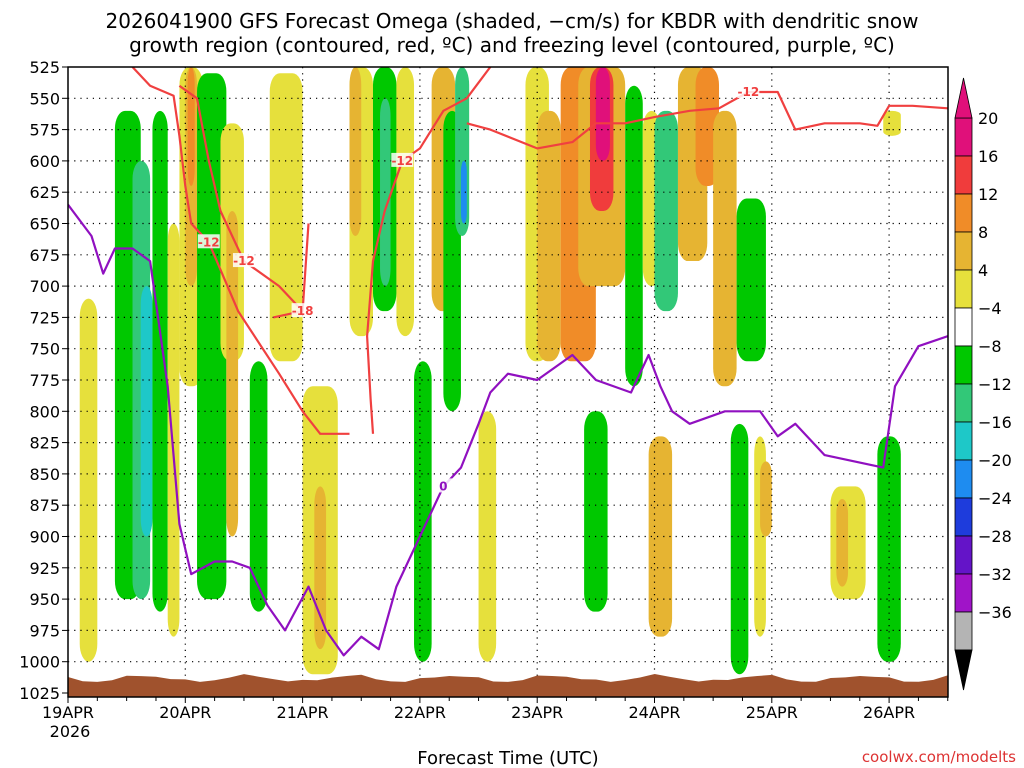 The image size is (1024, 768). Describe the element at coordinates (495, 709) in the screenshot. I see `x-axis: 19APR 20APR 21APR 22APR 23APR 24APR 25APR 26APR` at that location.